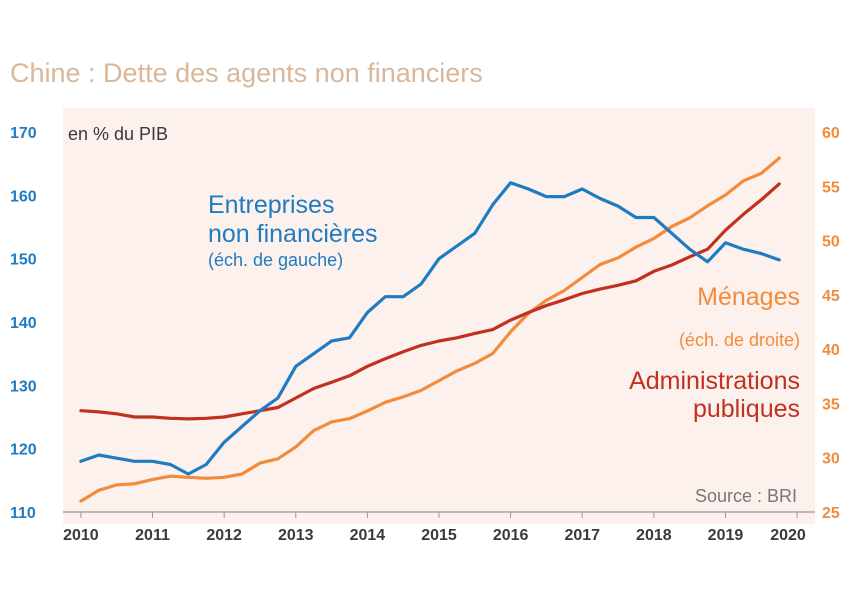  Describe the element at coordinates (293, 234) in the screenshot. I see `label-entreprises-line2: non financières` at that location.